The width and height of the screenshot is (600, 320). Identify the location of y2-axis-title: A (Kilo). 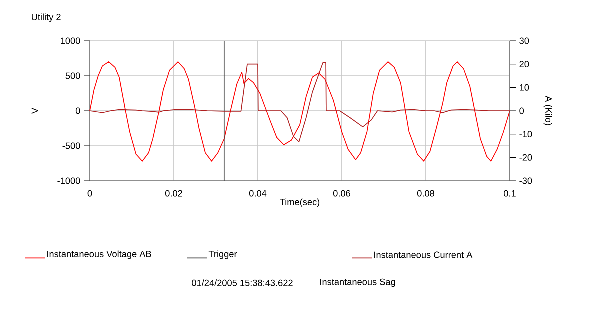
(548, 111).